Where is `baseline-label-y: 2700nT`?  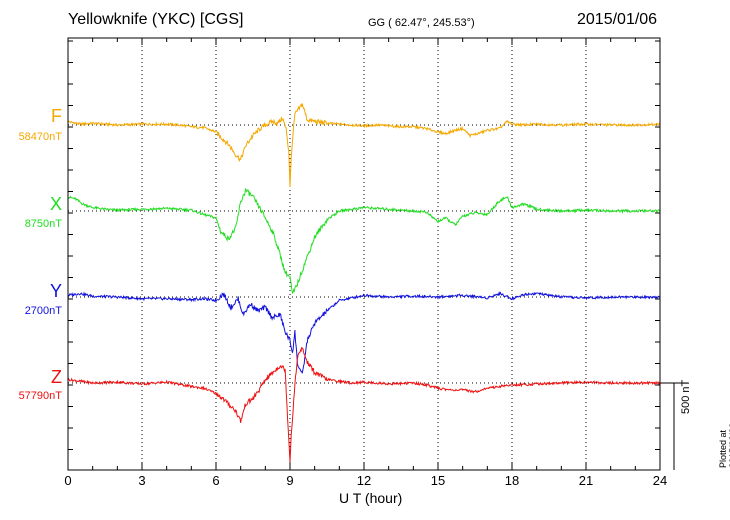
baseline-label-y: 2700nT is located at coordinates (43, 311).